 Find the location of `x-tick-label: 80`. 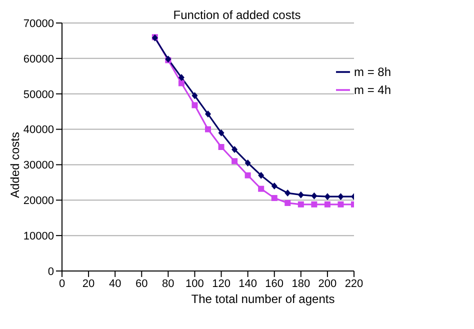

x-tick-label: 80 is located at coordinates (168, 284).